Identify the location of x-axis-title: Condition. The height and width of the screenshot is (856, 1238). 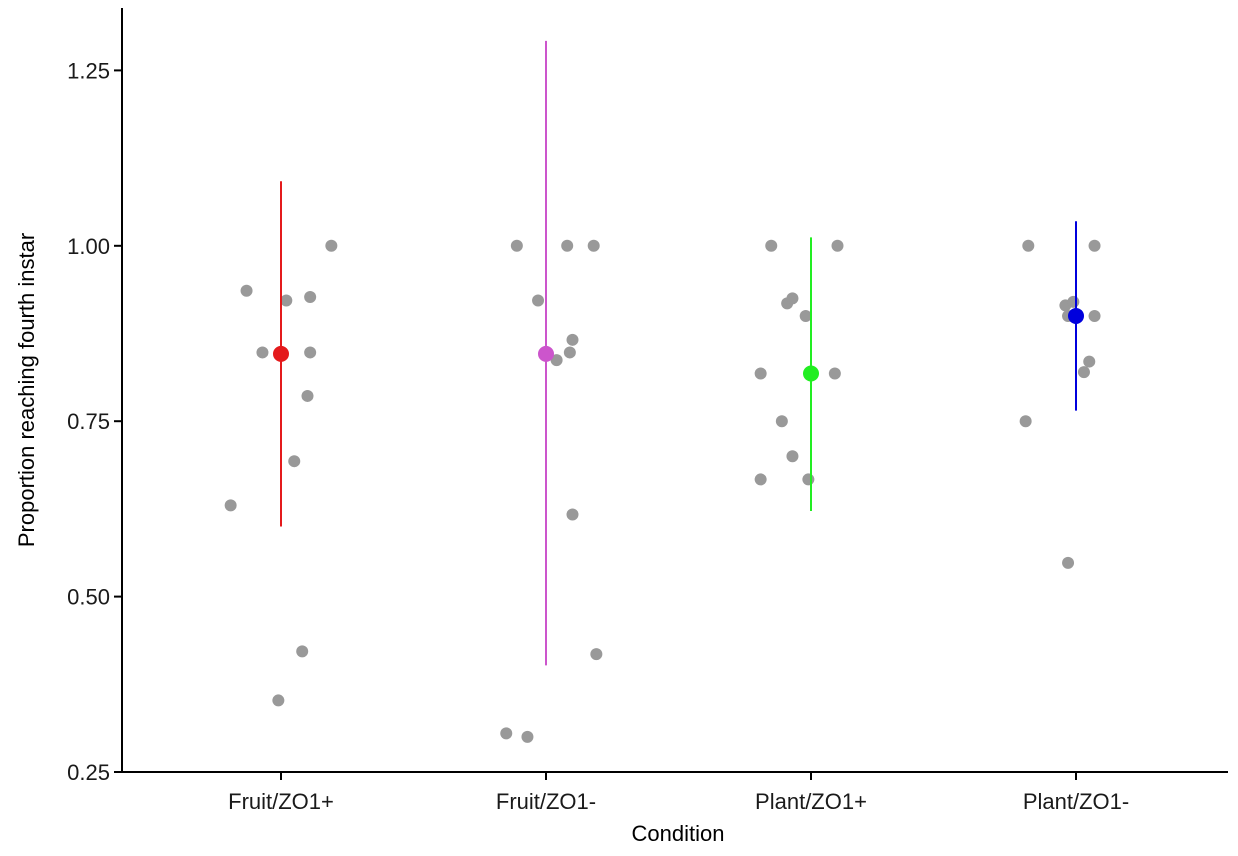
(678, 833).